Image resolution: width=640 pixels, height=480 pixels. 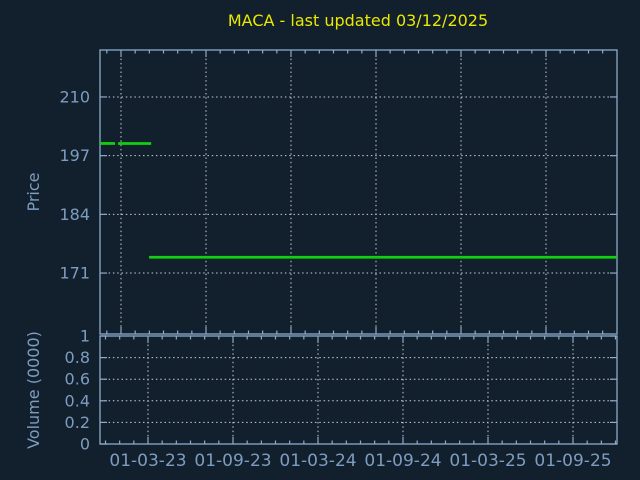 What do you see at coordinates (33, 390) in the screenshot?
I see `volume-axis-title: Volume (0000)` at bounding box center [33, 390].